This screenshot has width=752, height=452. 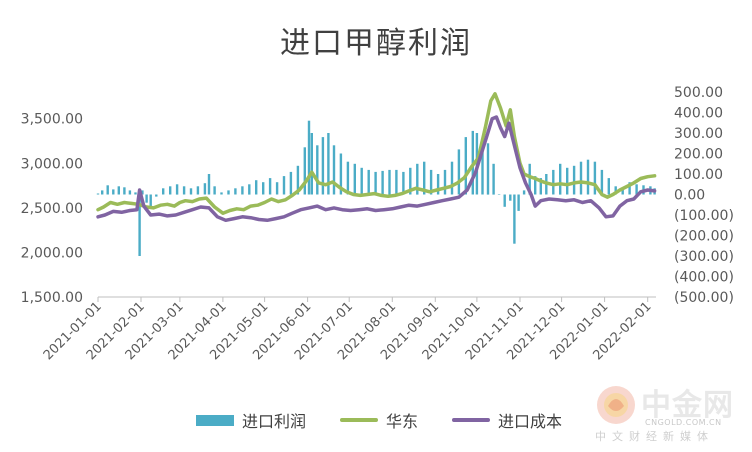 I want to click on right-tick-label: (200.00), so click(x=704, y=237).